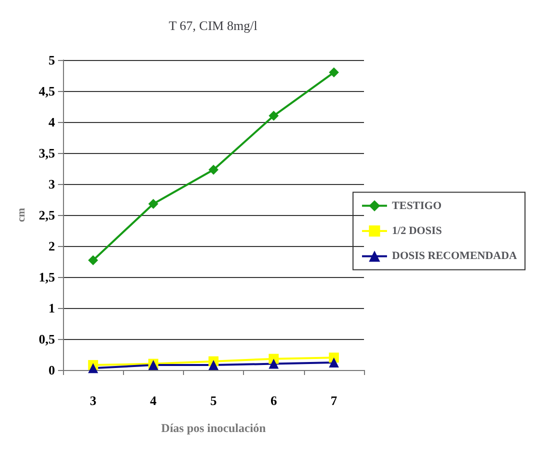 The width and height of the screenshot is (537, 462). I want to click on legend-label: DOSIS RECOMENDADA, so click(455, 256).